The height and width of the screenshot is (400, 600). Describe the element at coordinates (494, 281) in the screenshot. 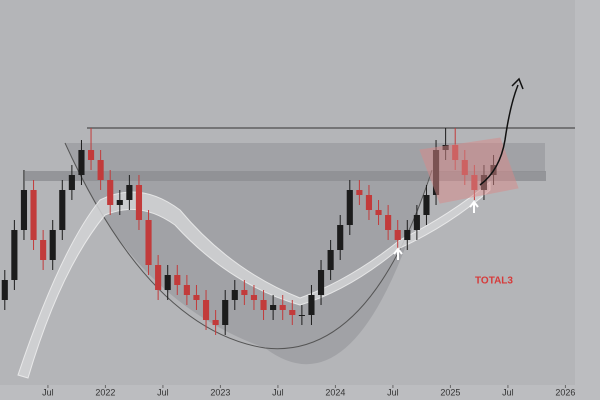

I see `symbol-label: TOTAL3` at that location.